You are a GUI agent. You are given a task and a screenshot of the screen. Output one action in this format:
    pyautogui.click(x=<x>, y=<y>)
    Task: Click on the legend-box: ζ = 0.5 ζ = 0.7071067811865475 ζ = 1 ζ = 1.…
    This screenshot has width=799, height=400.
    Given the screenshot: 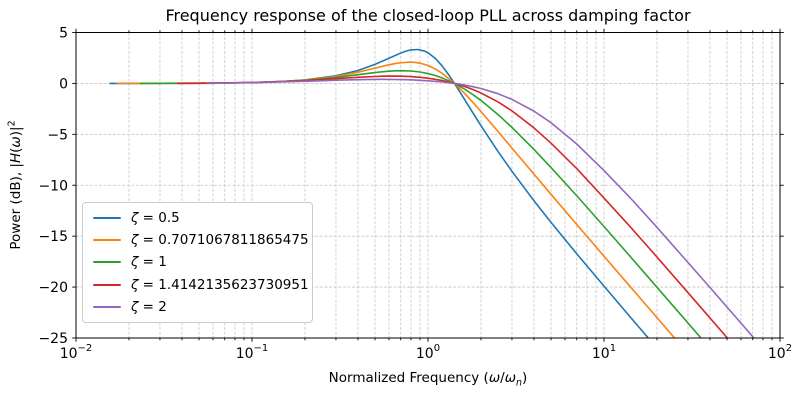 What is the action you would take?
    pyautogui.click(x=197, y=262)
    